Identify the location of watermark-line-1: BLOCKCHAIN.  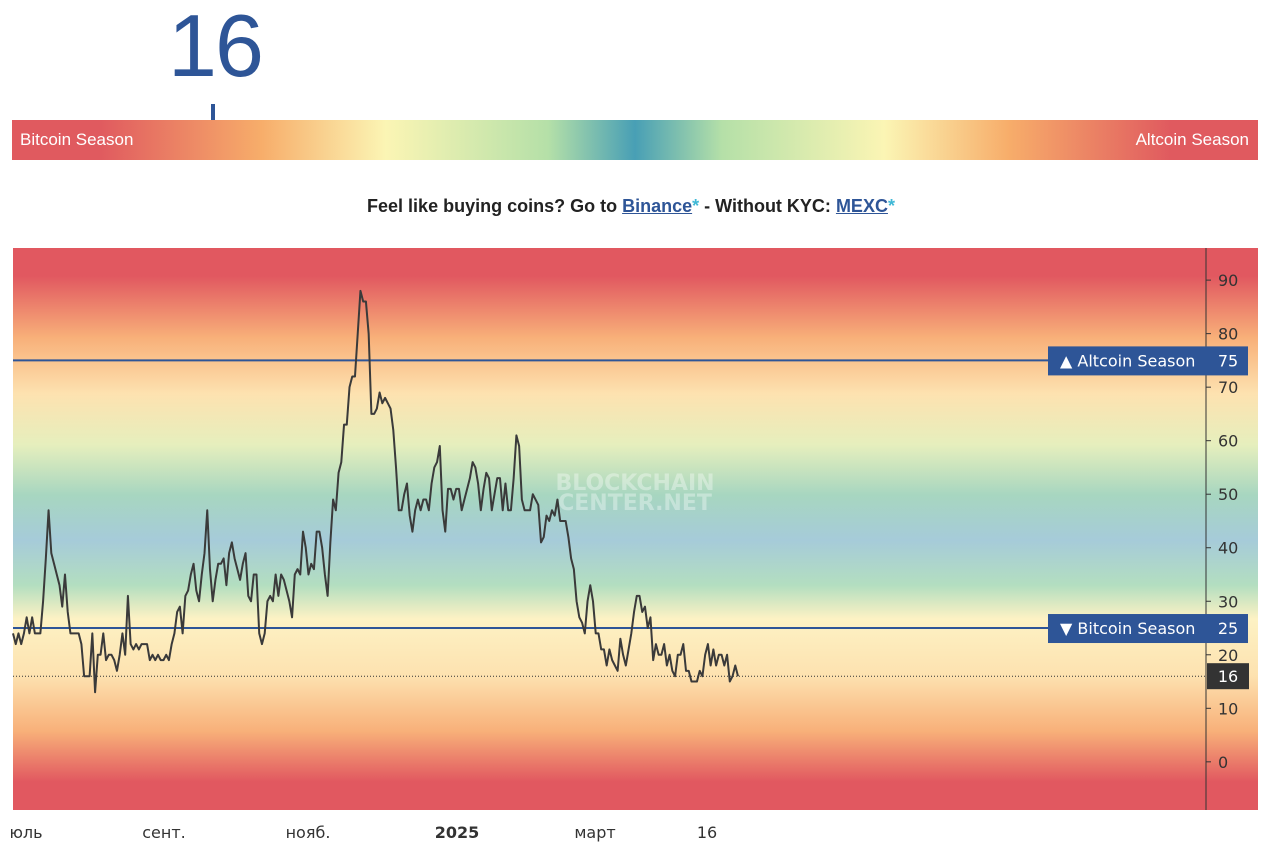
(634, 483).